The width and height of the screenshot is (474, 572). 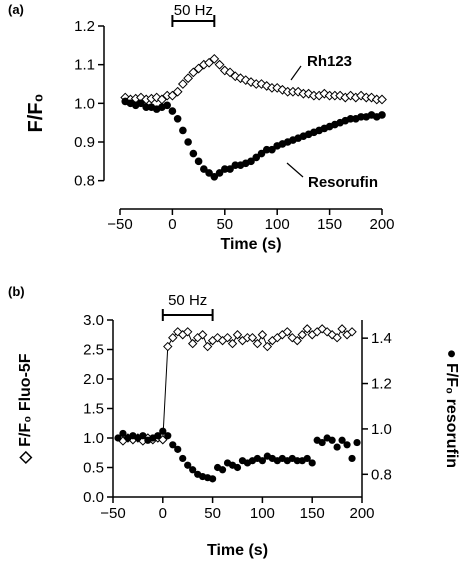 I want to click on y-tick-label: 1.1, so click(x=84, y=65).